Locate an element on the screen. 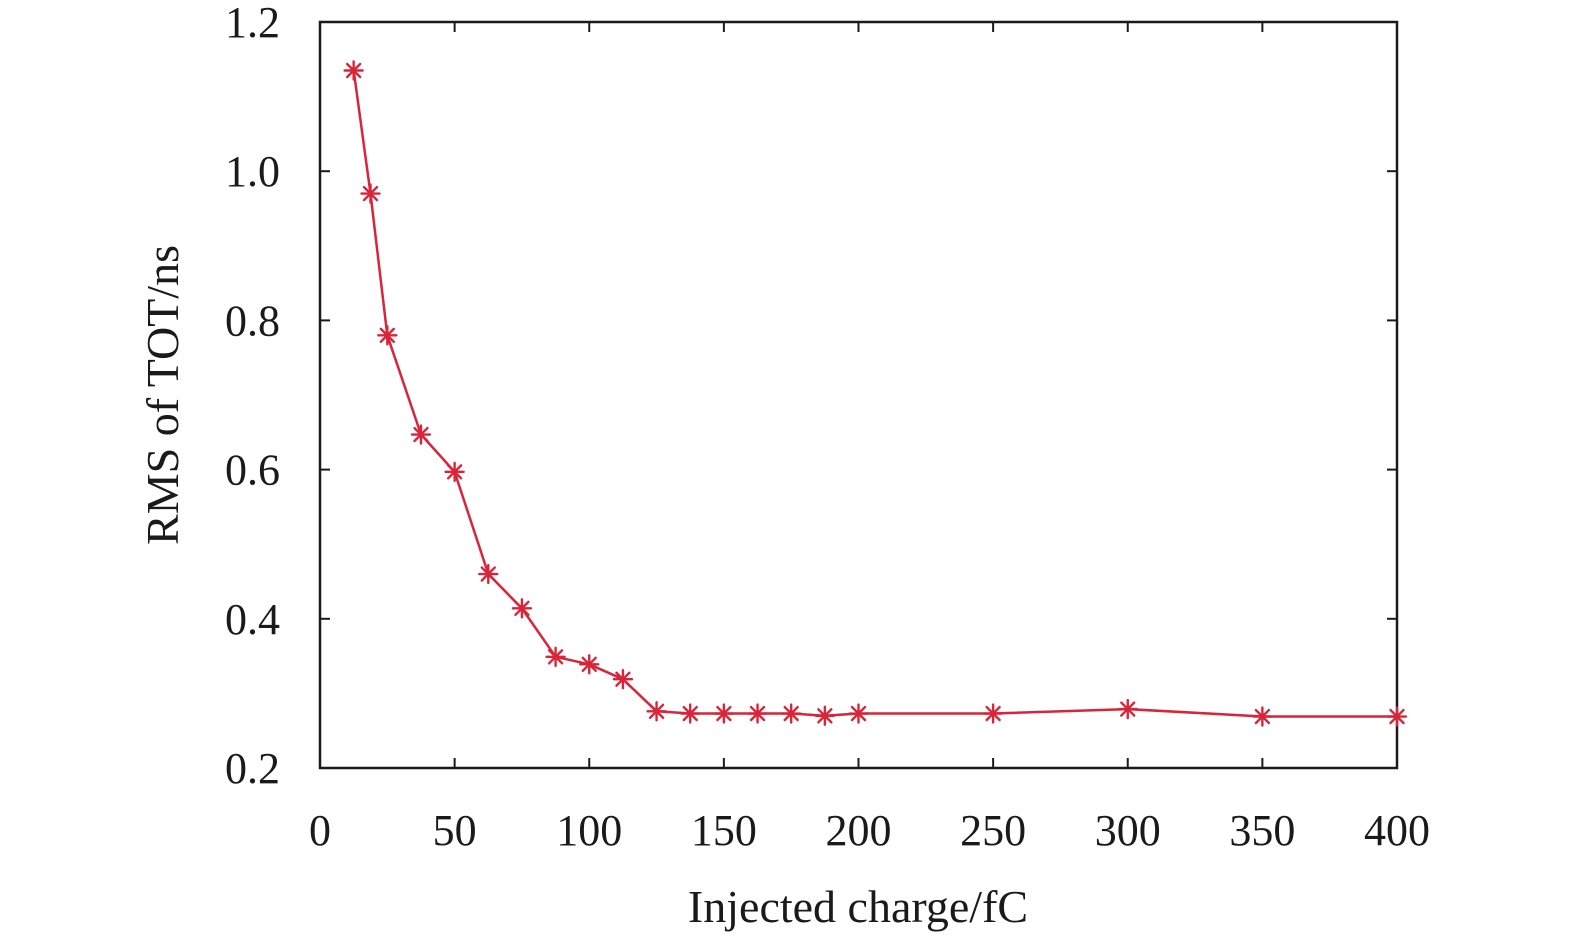 The width and height of the screenshot is (1575, 943). x-tick-labels: 0 50 100 150 200 250 300 350 400 is located at coordinates (869, 830).